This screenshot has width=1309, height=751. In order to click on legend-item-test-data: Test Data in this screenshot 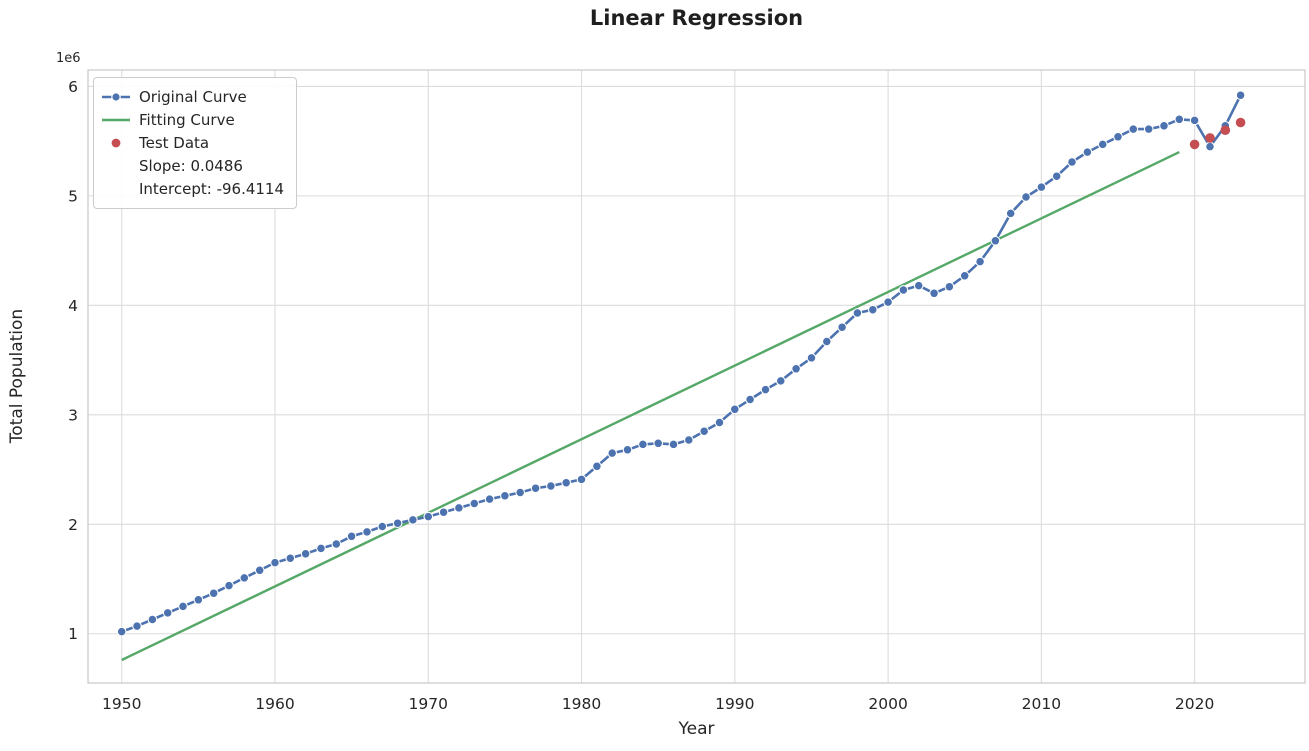, I will do `click(192, 142)`.